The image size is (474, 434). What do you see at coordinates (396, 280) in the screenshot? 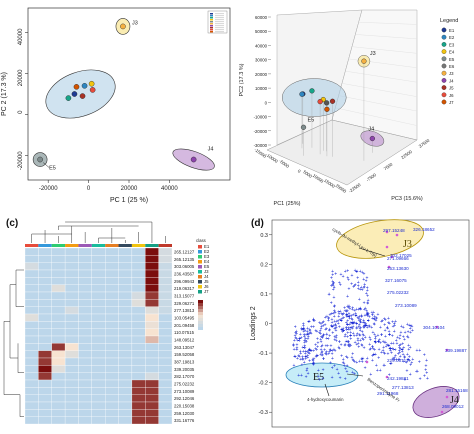
I see `mz-label: 327.16075` at bounding box center [396, 280].